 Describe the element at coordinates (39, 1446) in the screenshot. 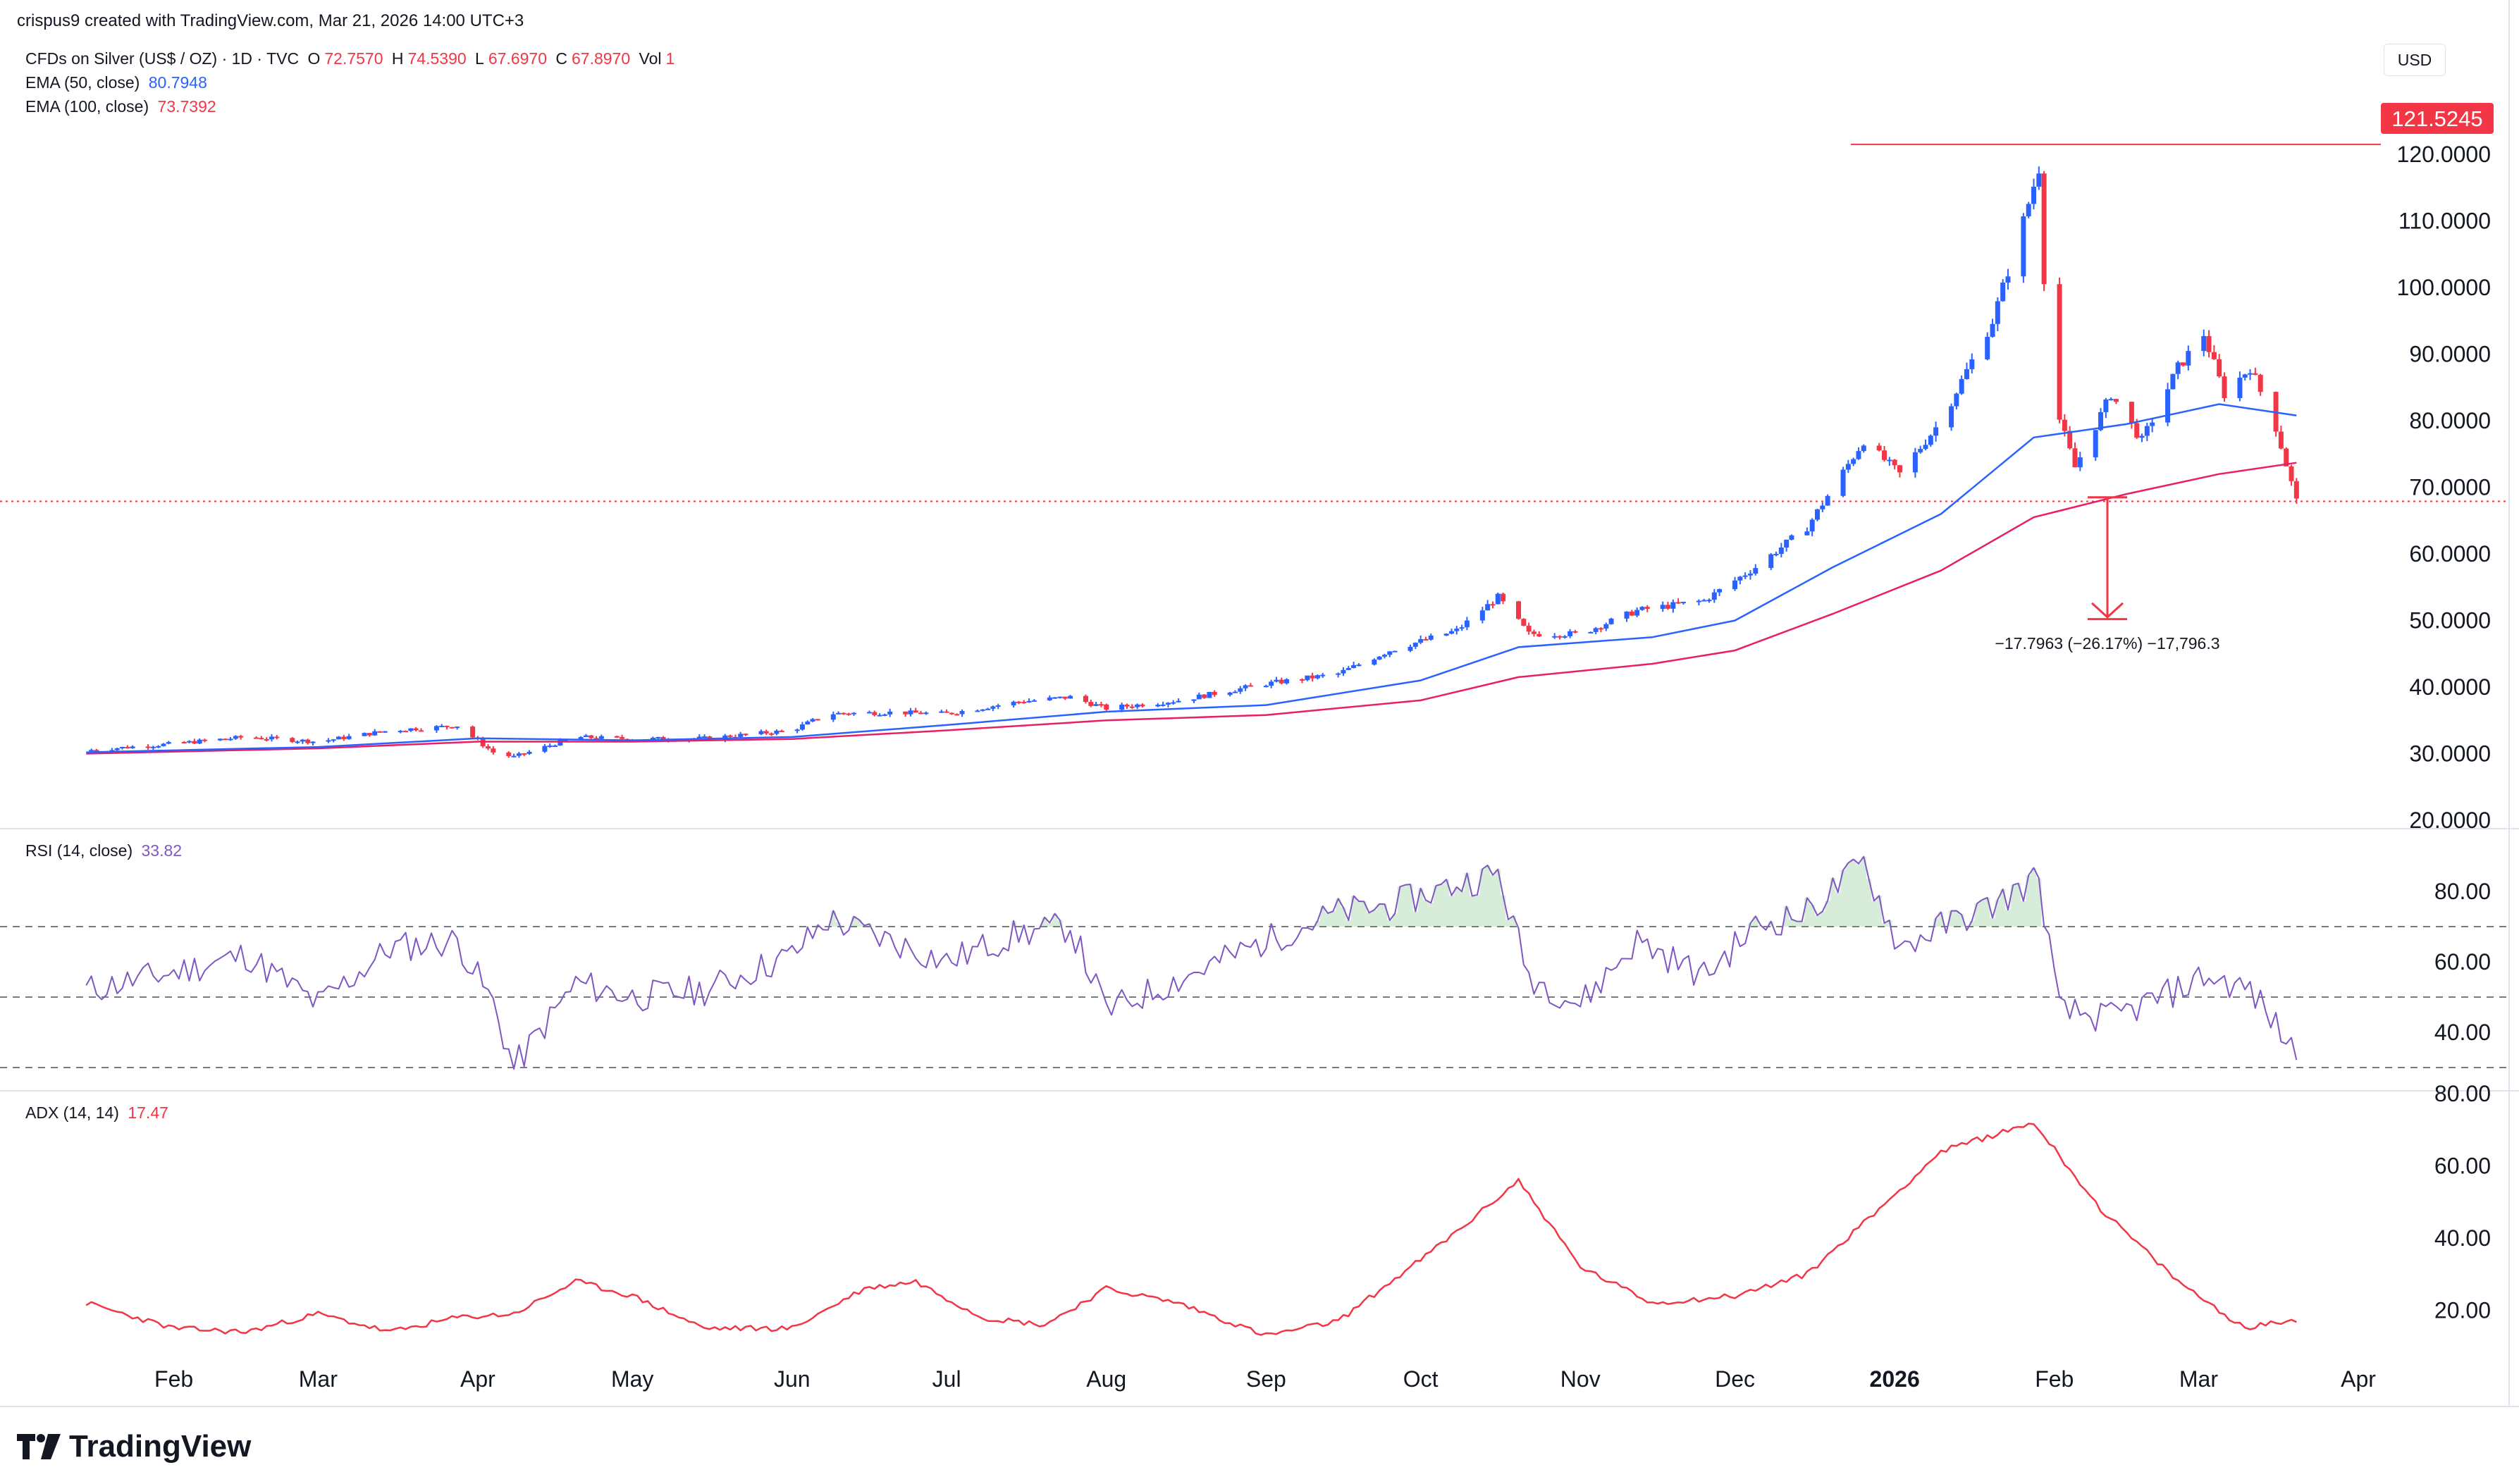

I see `tradingview-logo-icon` at that location.